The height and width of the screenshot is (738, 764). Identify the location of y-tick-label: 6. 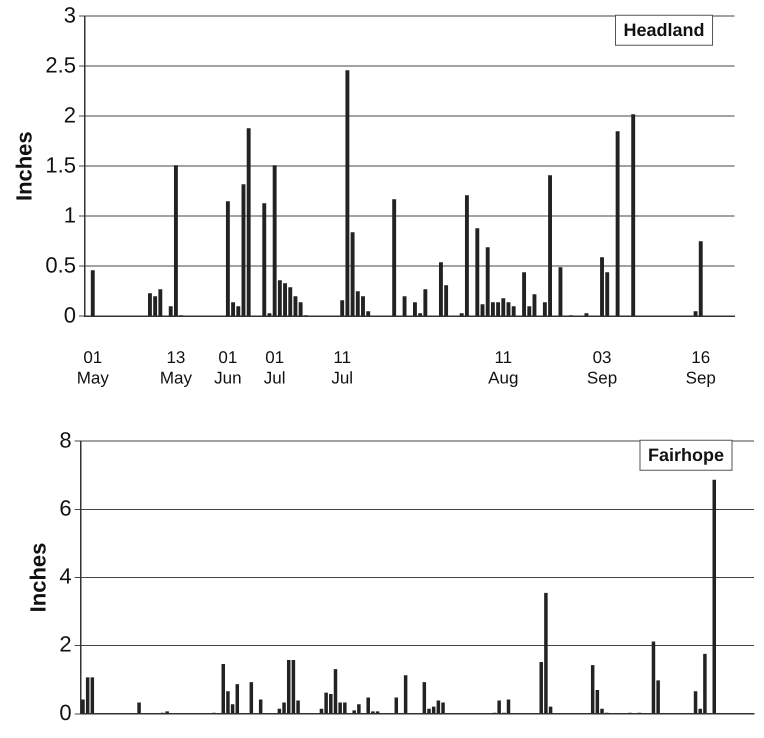
(65, 507).